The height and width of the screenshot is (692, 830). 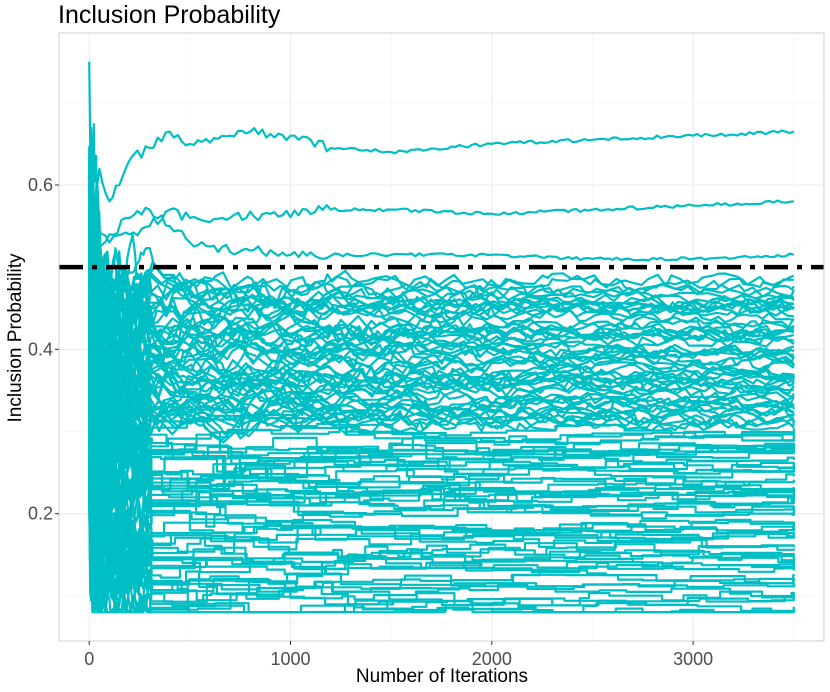 What do you see at coordinates (40, 514) in the screenshot?
I see `y-tick-label: 0.2` at bounding box center [40, 514].